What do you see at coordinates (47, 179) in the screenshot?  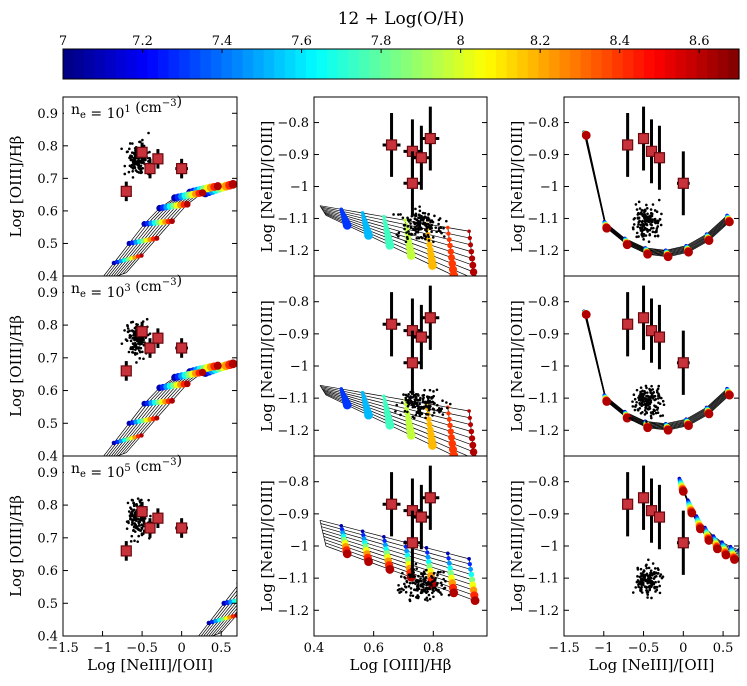 I see `y-tick-label: 0.7` at bounding box center [47, 179].